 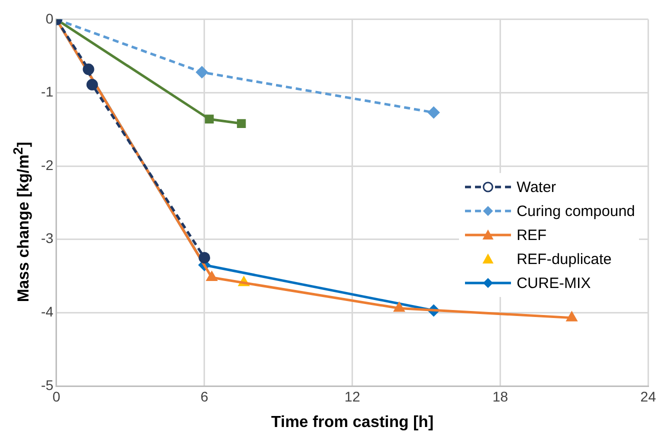 What do you see at coordinates (47, 164) in the screenshot?
I see `y-tick-label: -2` at bounding box center [47, 164].